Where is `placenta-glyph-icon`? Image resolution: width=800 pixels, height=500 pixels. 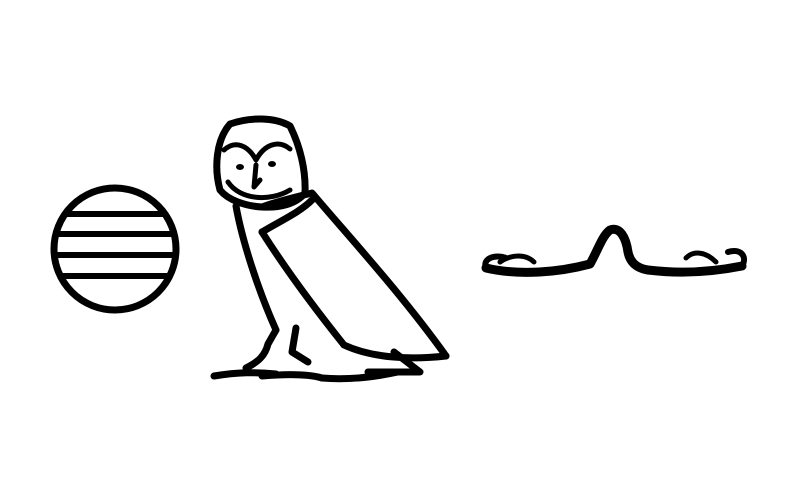
placenta-glyph-icon is located at coordinates (115, 249).